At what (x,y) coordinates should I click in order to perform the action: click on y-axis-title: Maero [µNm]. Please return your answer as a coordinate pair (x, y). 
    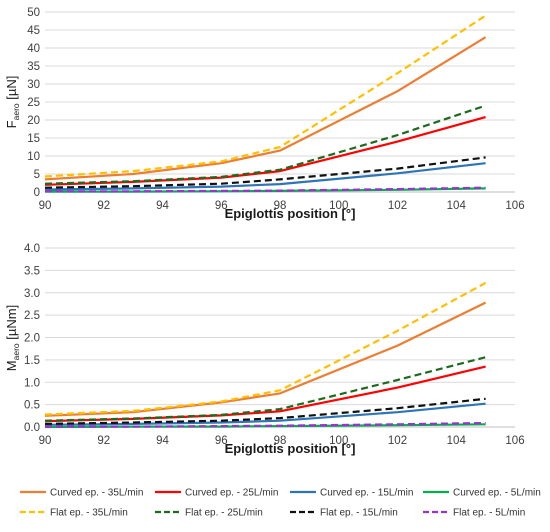
    Looking at the image, I should click on (12, 338).